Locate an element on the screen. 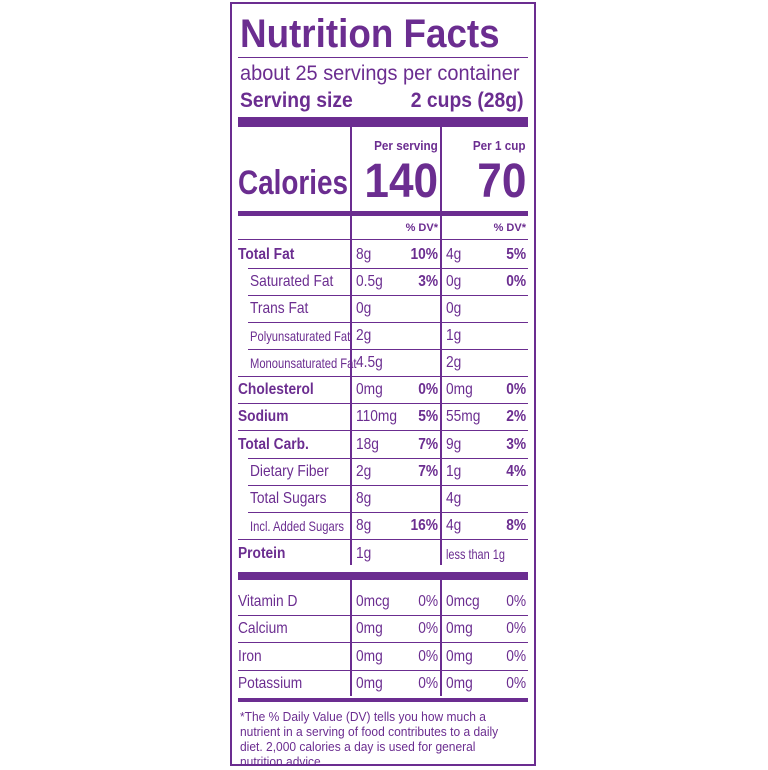 The image size is (768, 770). amount-per-serving: 110mg is located at coordinates (377, 416).